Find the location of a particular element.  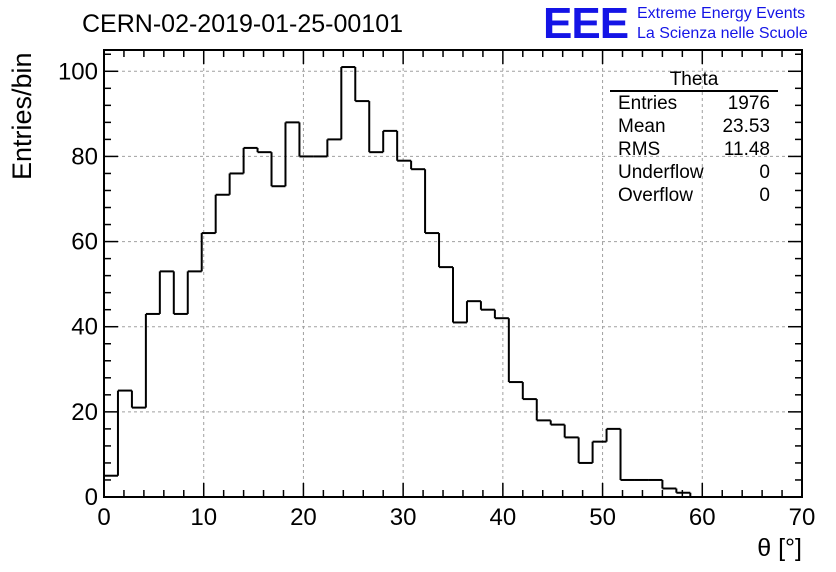

stats-label: Overflow is located at coordinates (655, 195).